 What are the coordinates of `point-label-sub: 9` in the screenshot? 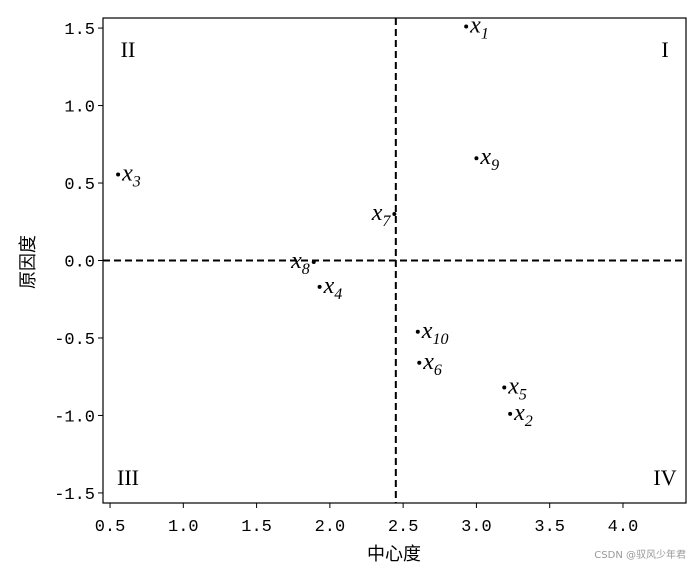 It's located at (495, 165).